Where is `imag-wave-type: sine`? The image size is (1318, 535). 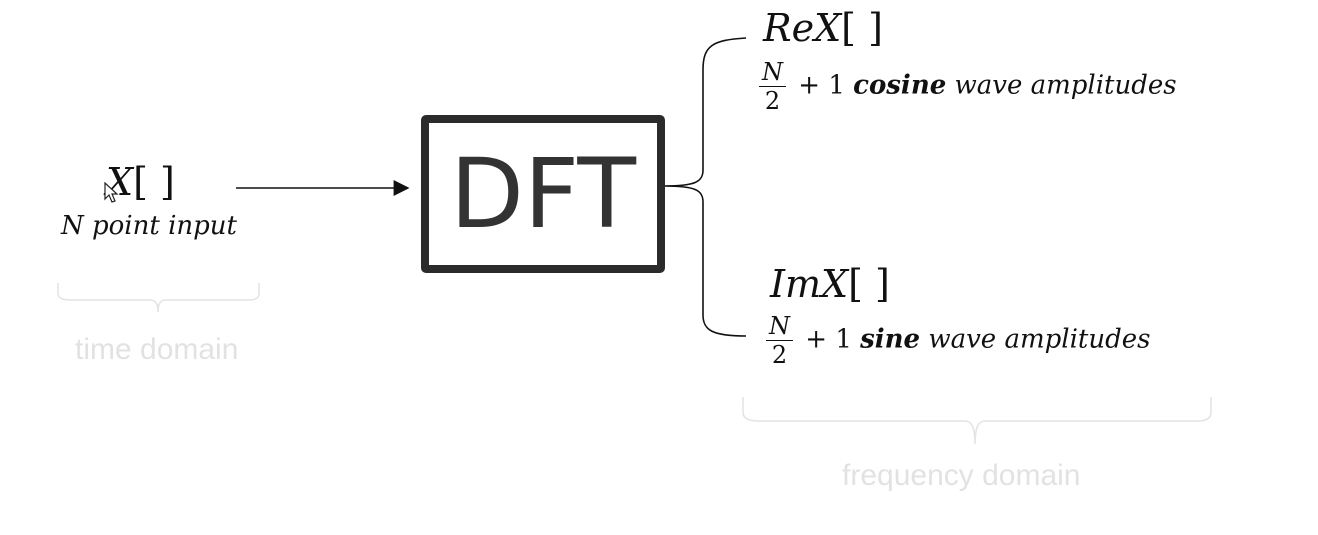 imag-wave-type: sine is located at coordinates (890, 339).